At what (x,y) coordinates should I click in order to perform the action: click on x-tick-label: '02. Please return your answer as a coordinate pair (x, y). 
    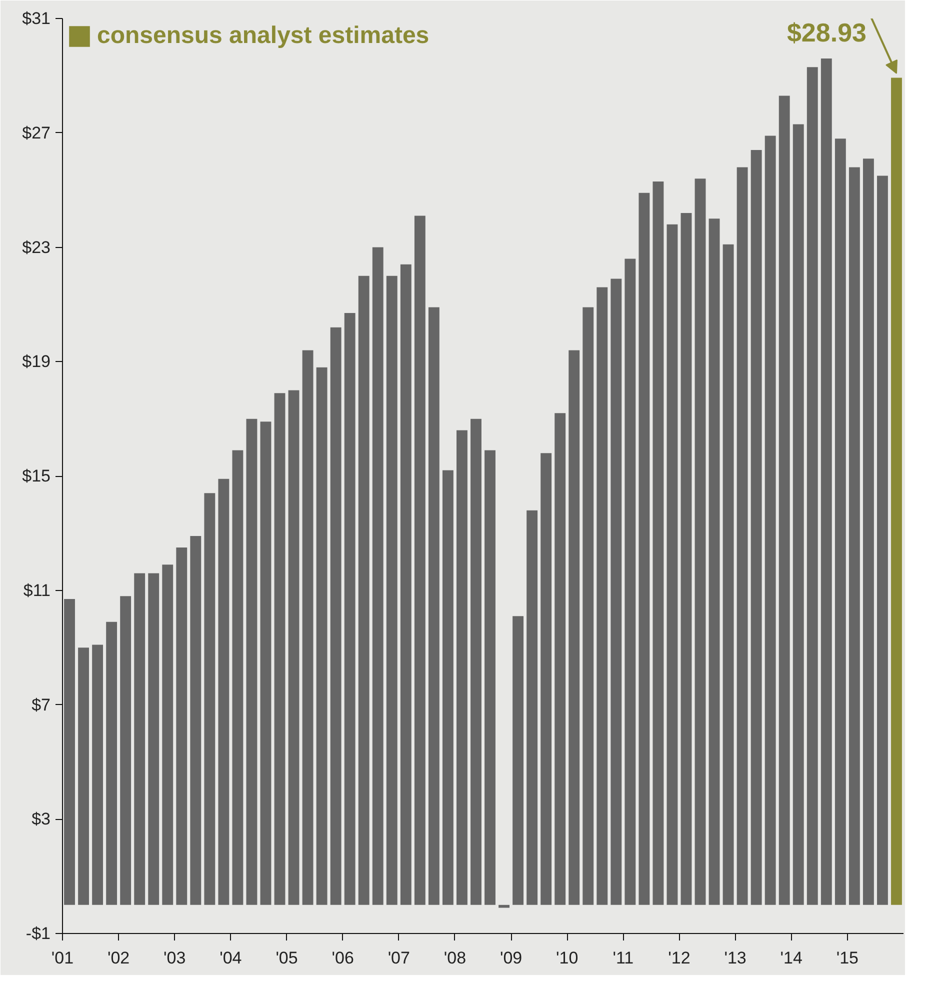
    Looking at the image, I should click on (118, 958).